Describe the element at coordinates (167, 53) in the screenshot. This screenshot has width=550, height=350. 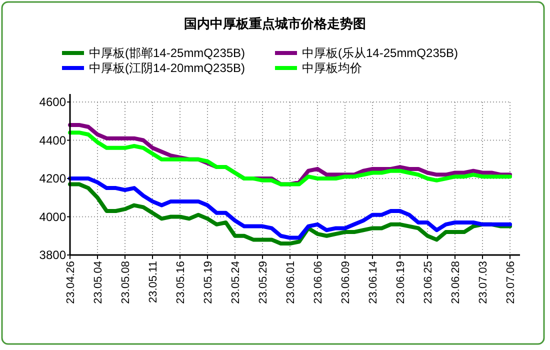
I see `legend-label: 中厚板(邯郸14-25mmQ235B)` at that location.